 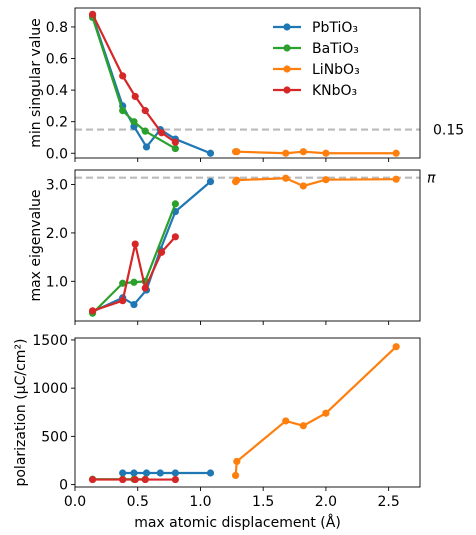 What do you see at coordinates (57, 282) in the screenshot?
I see `y-tick-label: 1.0` at bounding box center [57, 282].